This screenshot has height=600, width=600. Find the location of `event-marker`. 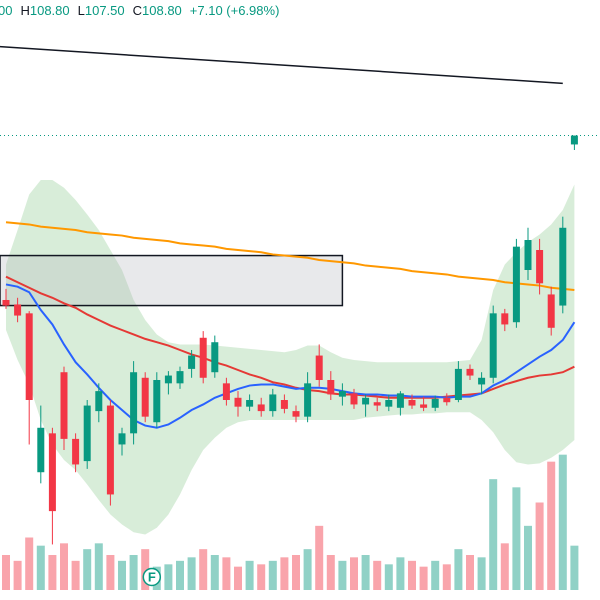

event-marker is located at coordinates (152, 577).